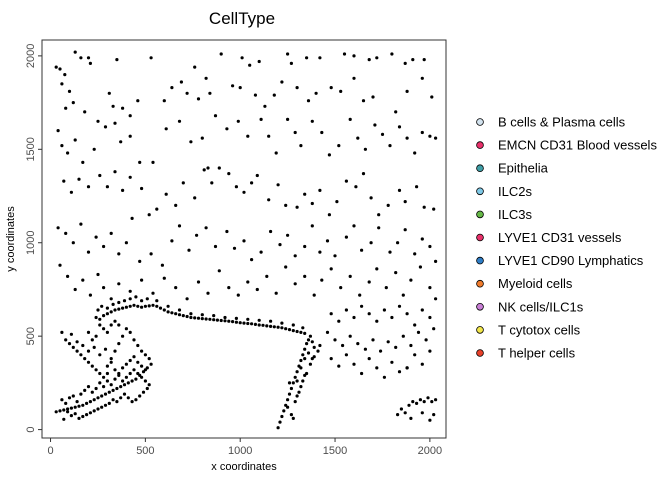  I want to click on x-tick-label: 500, so click(145, 451).